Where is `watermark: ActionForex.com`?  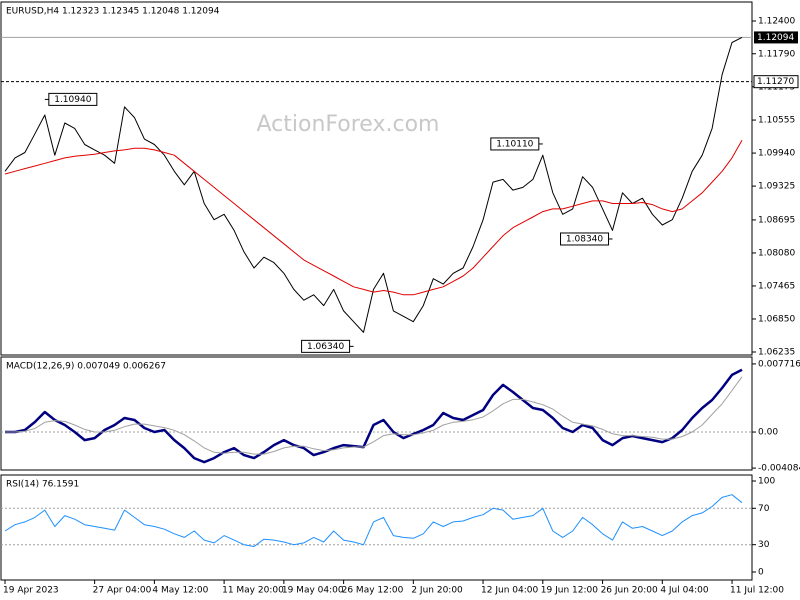
watermark: ActionForex.com is located at coordinates (348, 124).